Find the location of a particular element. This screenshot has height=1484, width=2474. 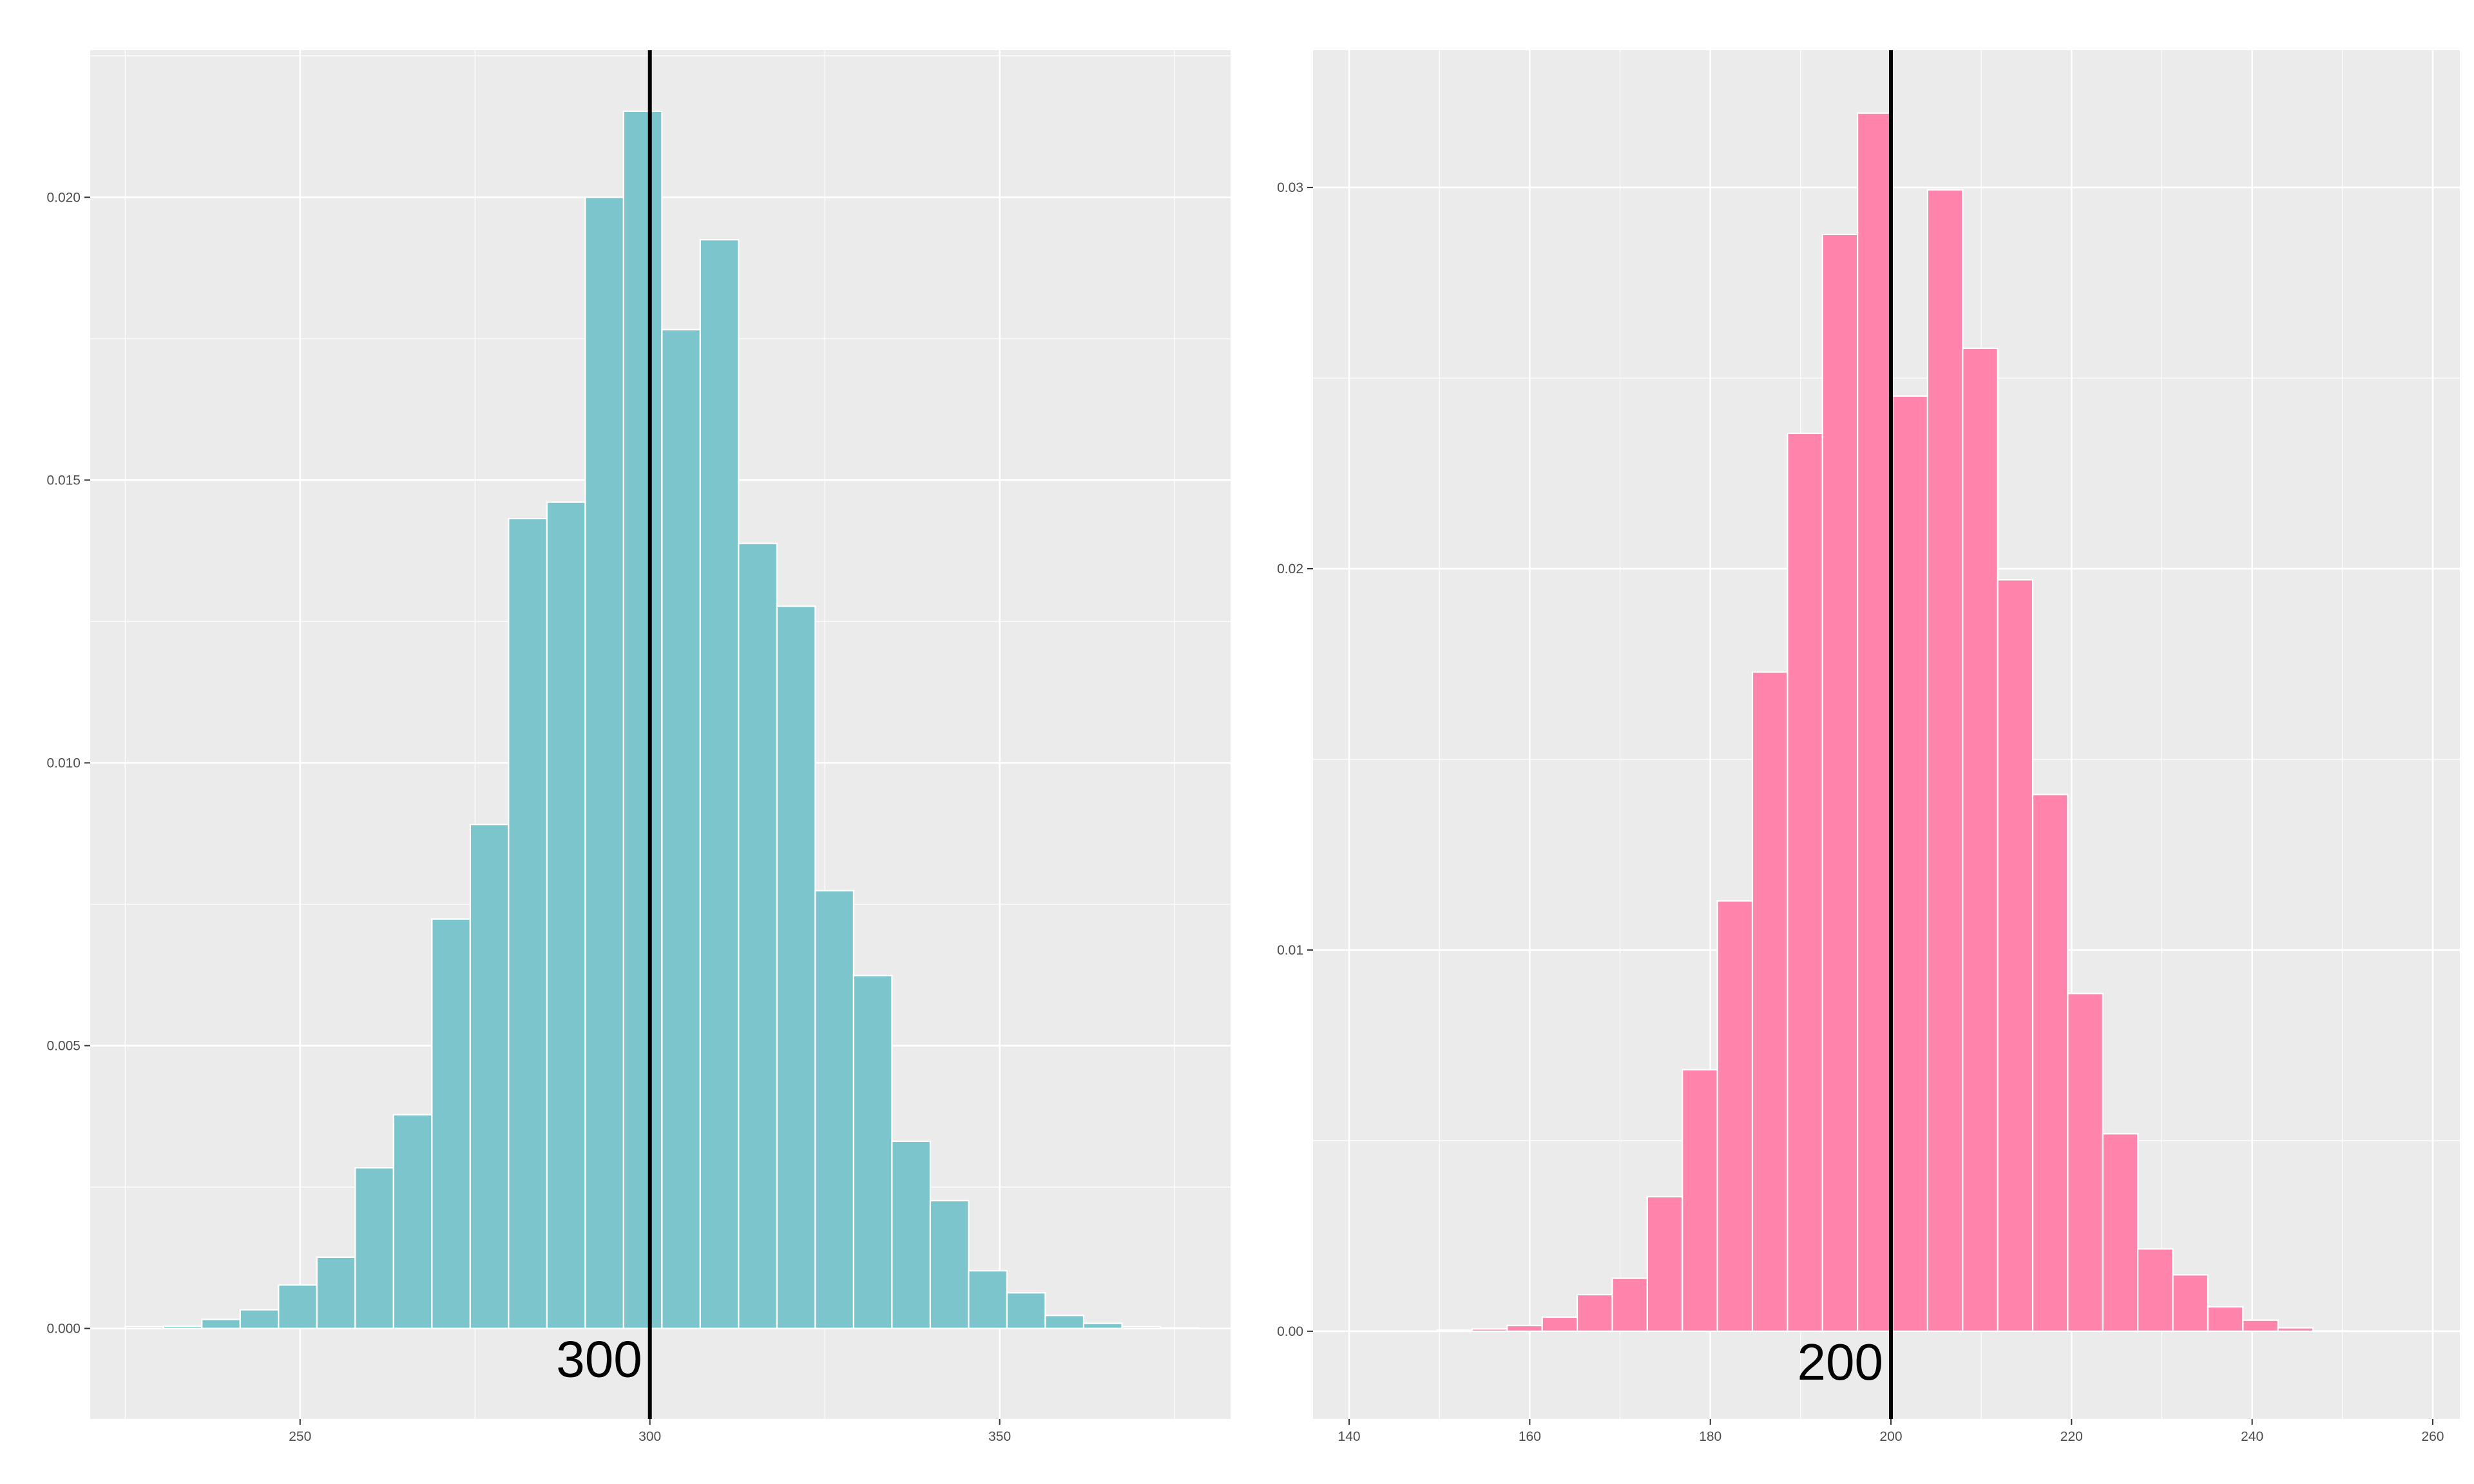

y-tick-label: 0.03 is located at coordinates (1290, 187).